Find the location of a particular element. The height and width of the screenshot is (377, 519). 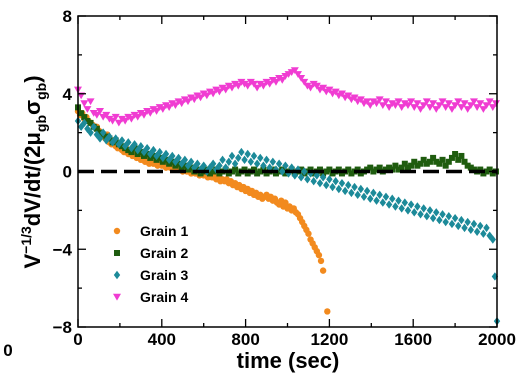

legend-item: Grain 1 is located at coordinates (150, 231).